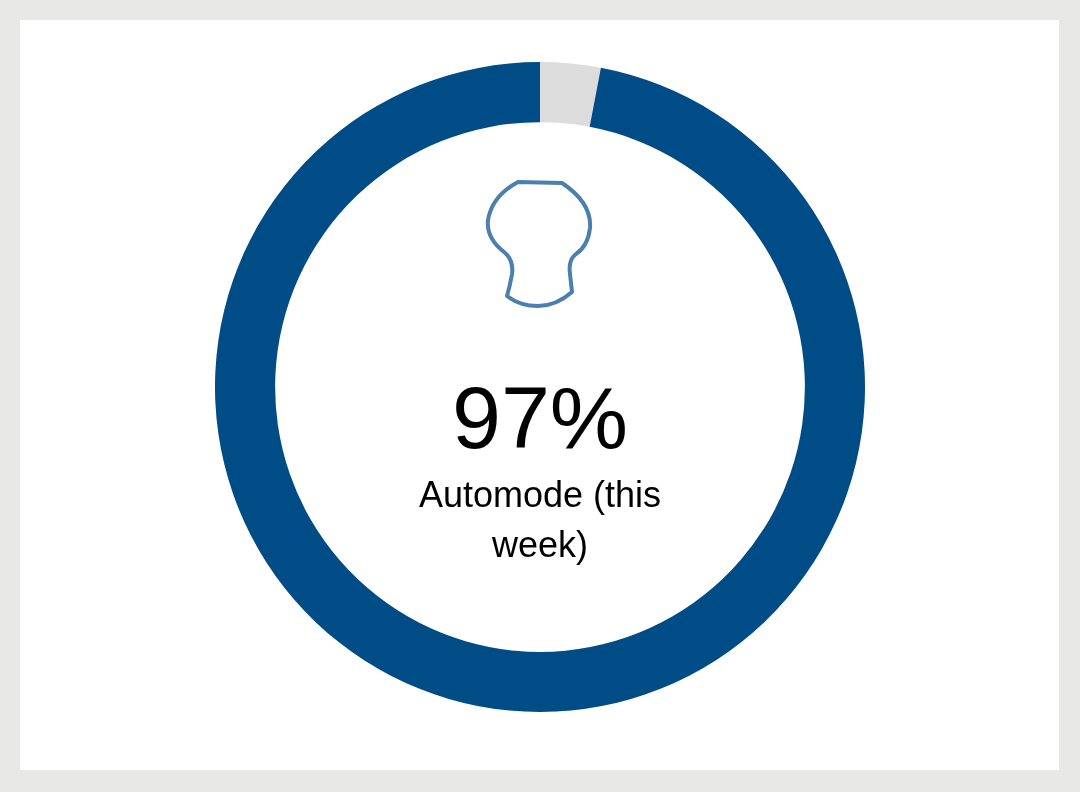  Describe the element at coordinates (540, 417) in the screenshot. I see `data-label: 97%` at that location.